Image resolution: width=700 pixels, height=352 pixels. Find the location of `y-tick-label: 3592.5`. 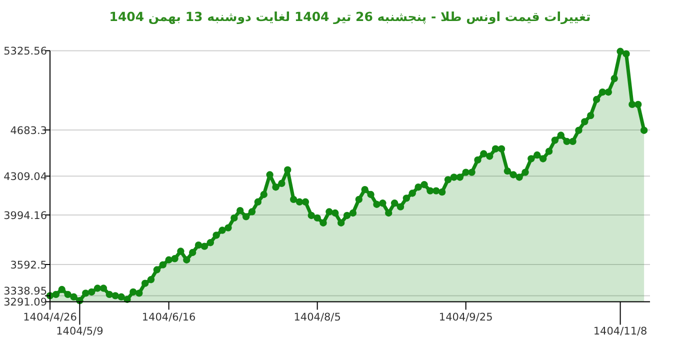

y-tick-label: 3592.5 is located at coordinates (28, 266).